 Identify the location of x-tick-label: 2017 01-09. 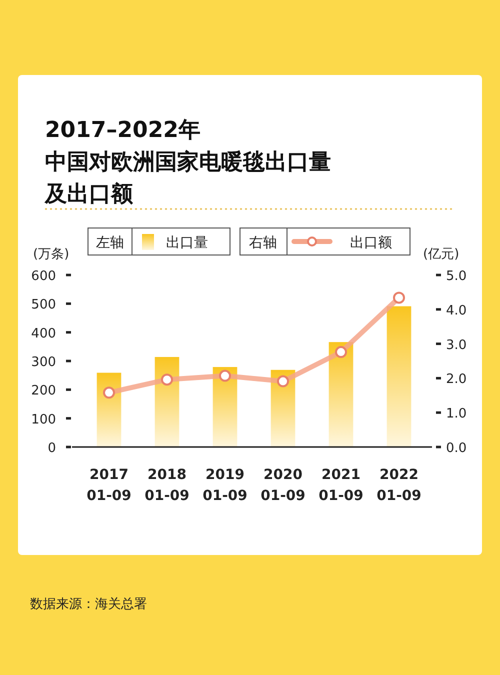
(109, 485).